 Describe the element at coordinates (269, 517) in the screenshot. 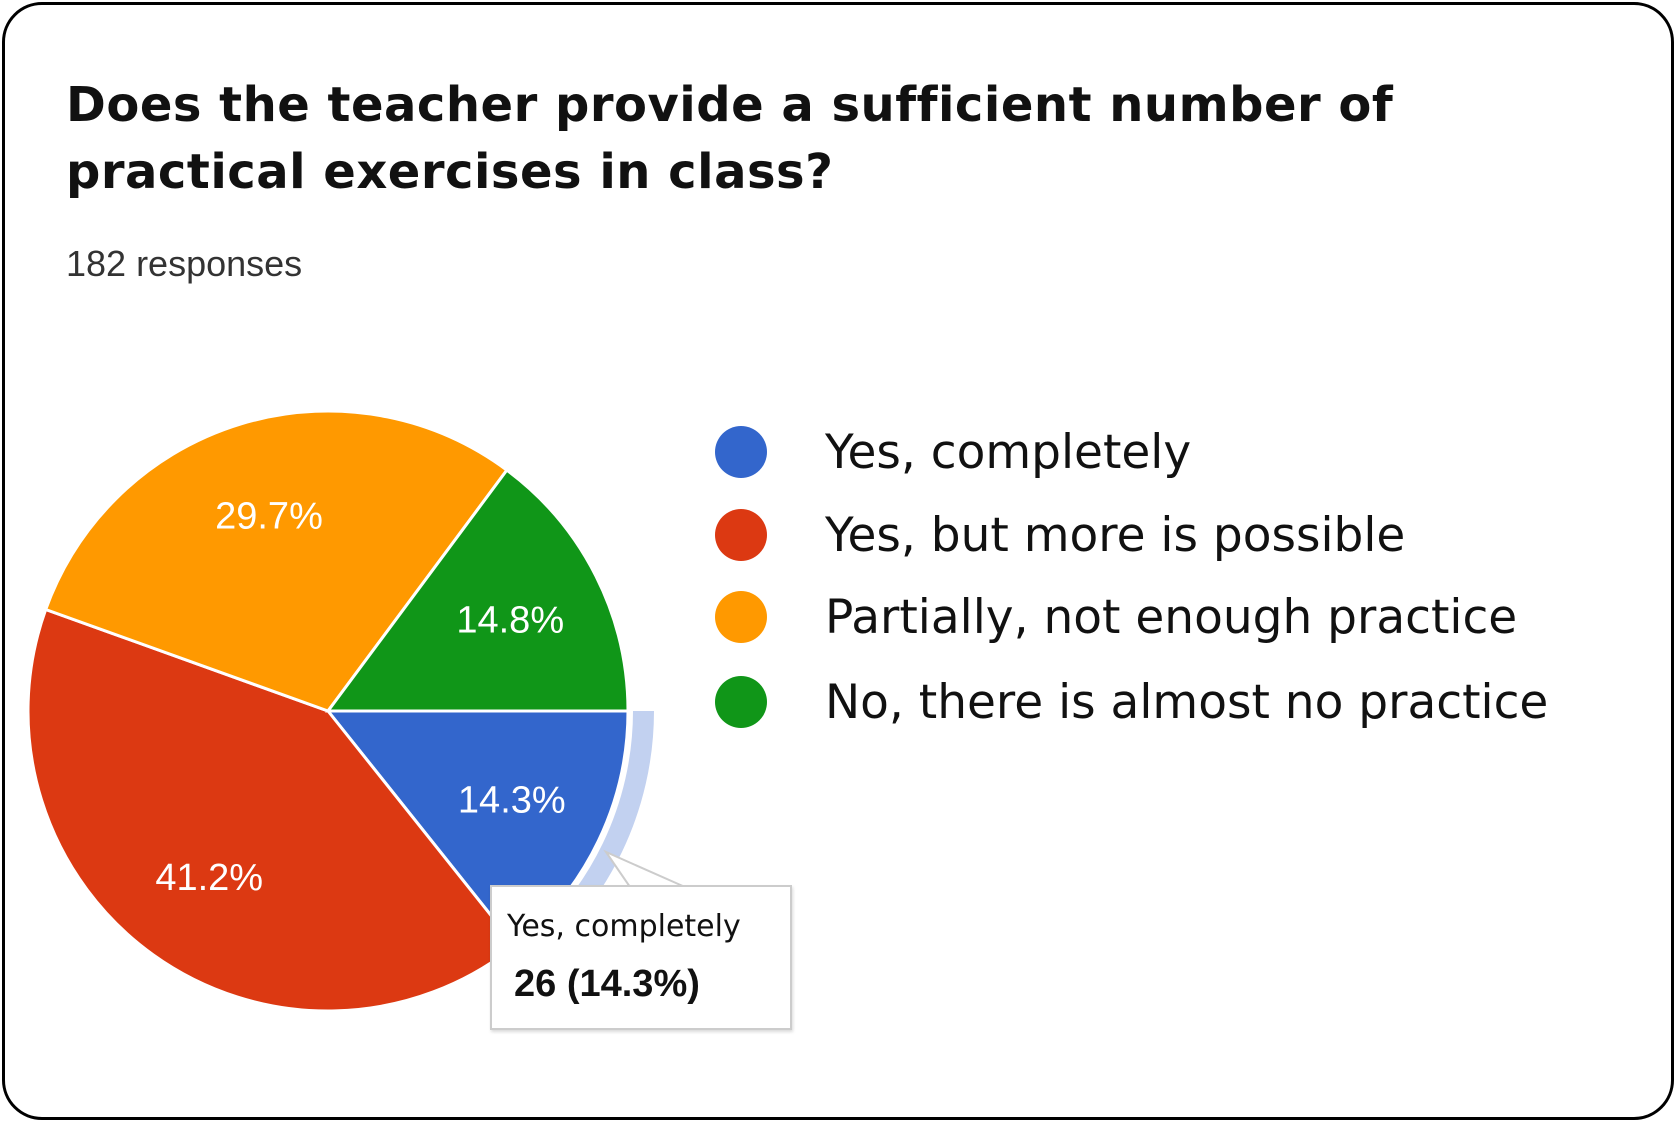

I see `slice-label-2: 29.7%` at that location.